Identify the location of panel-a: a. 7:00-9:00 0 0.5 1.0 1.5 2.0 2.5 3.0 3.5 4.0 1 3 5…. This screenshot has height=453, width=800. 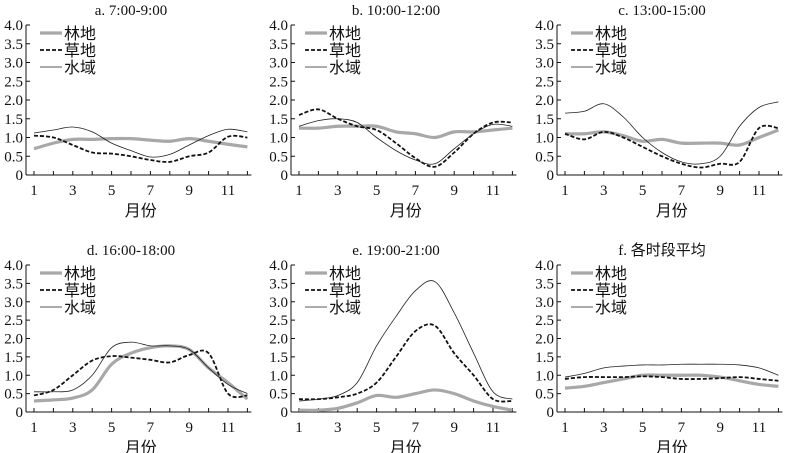
(128, 111).